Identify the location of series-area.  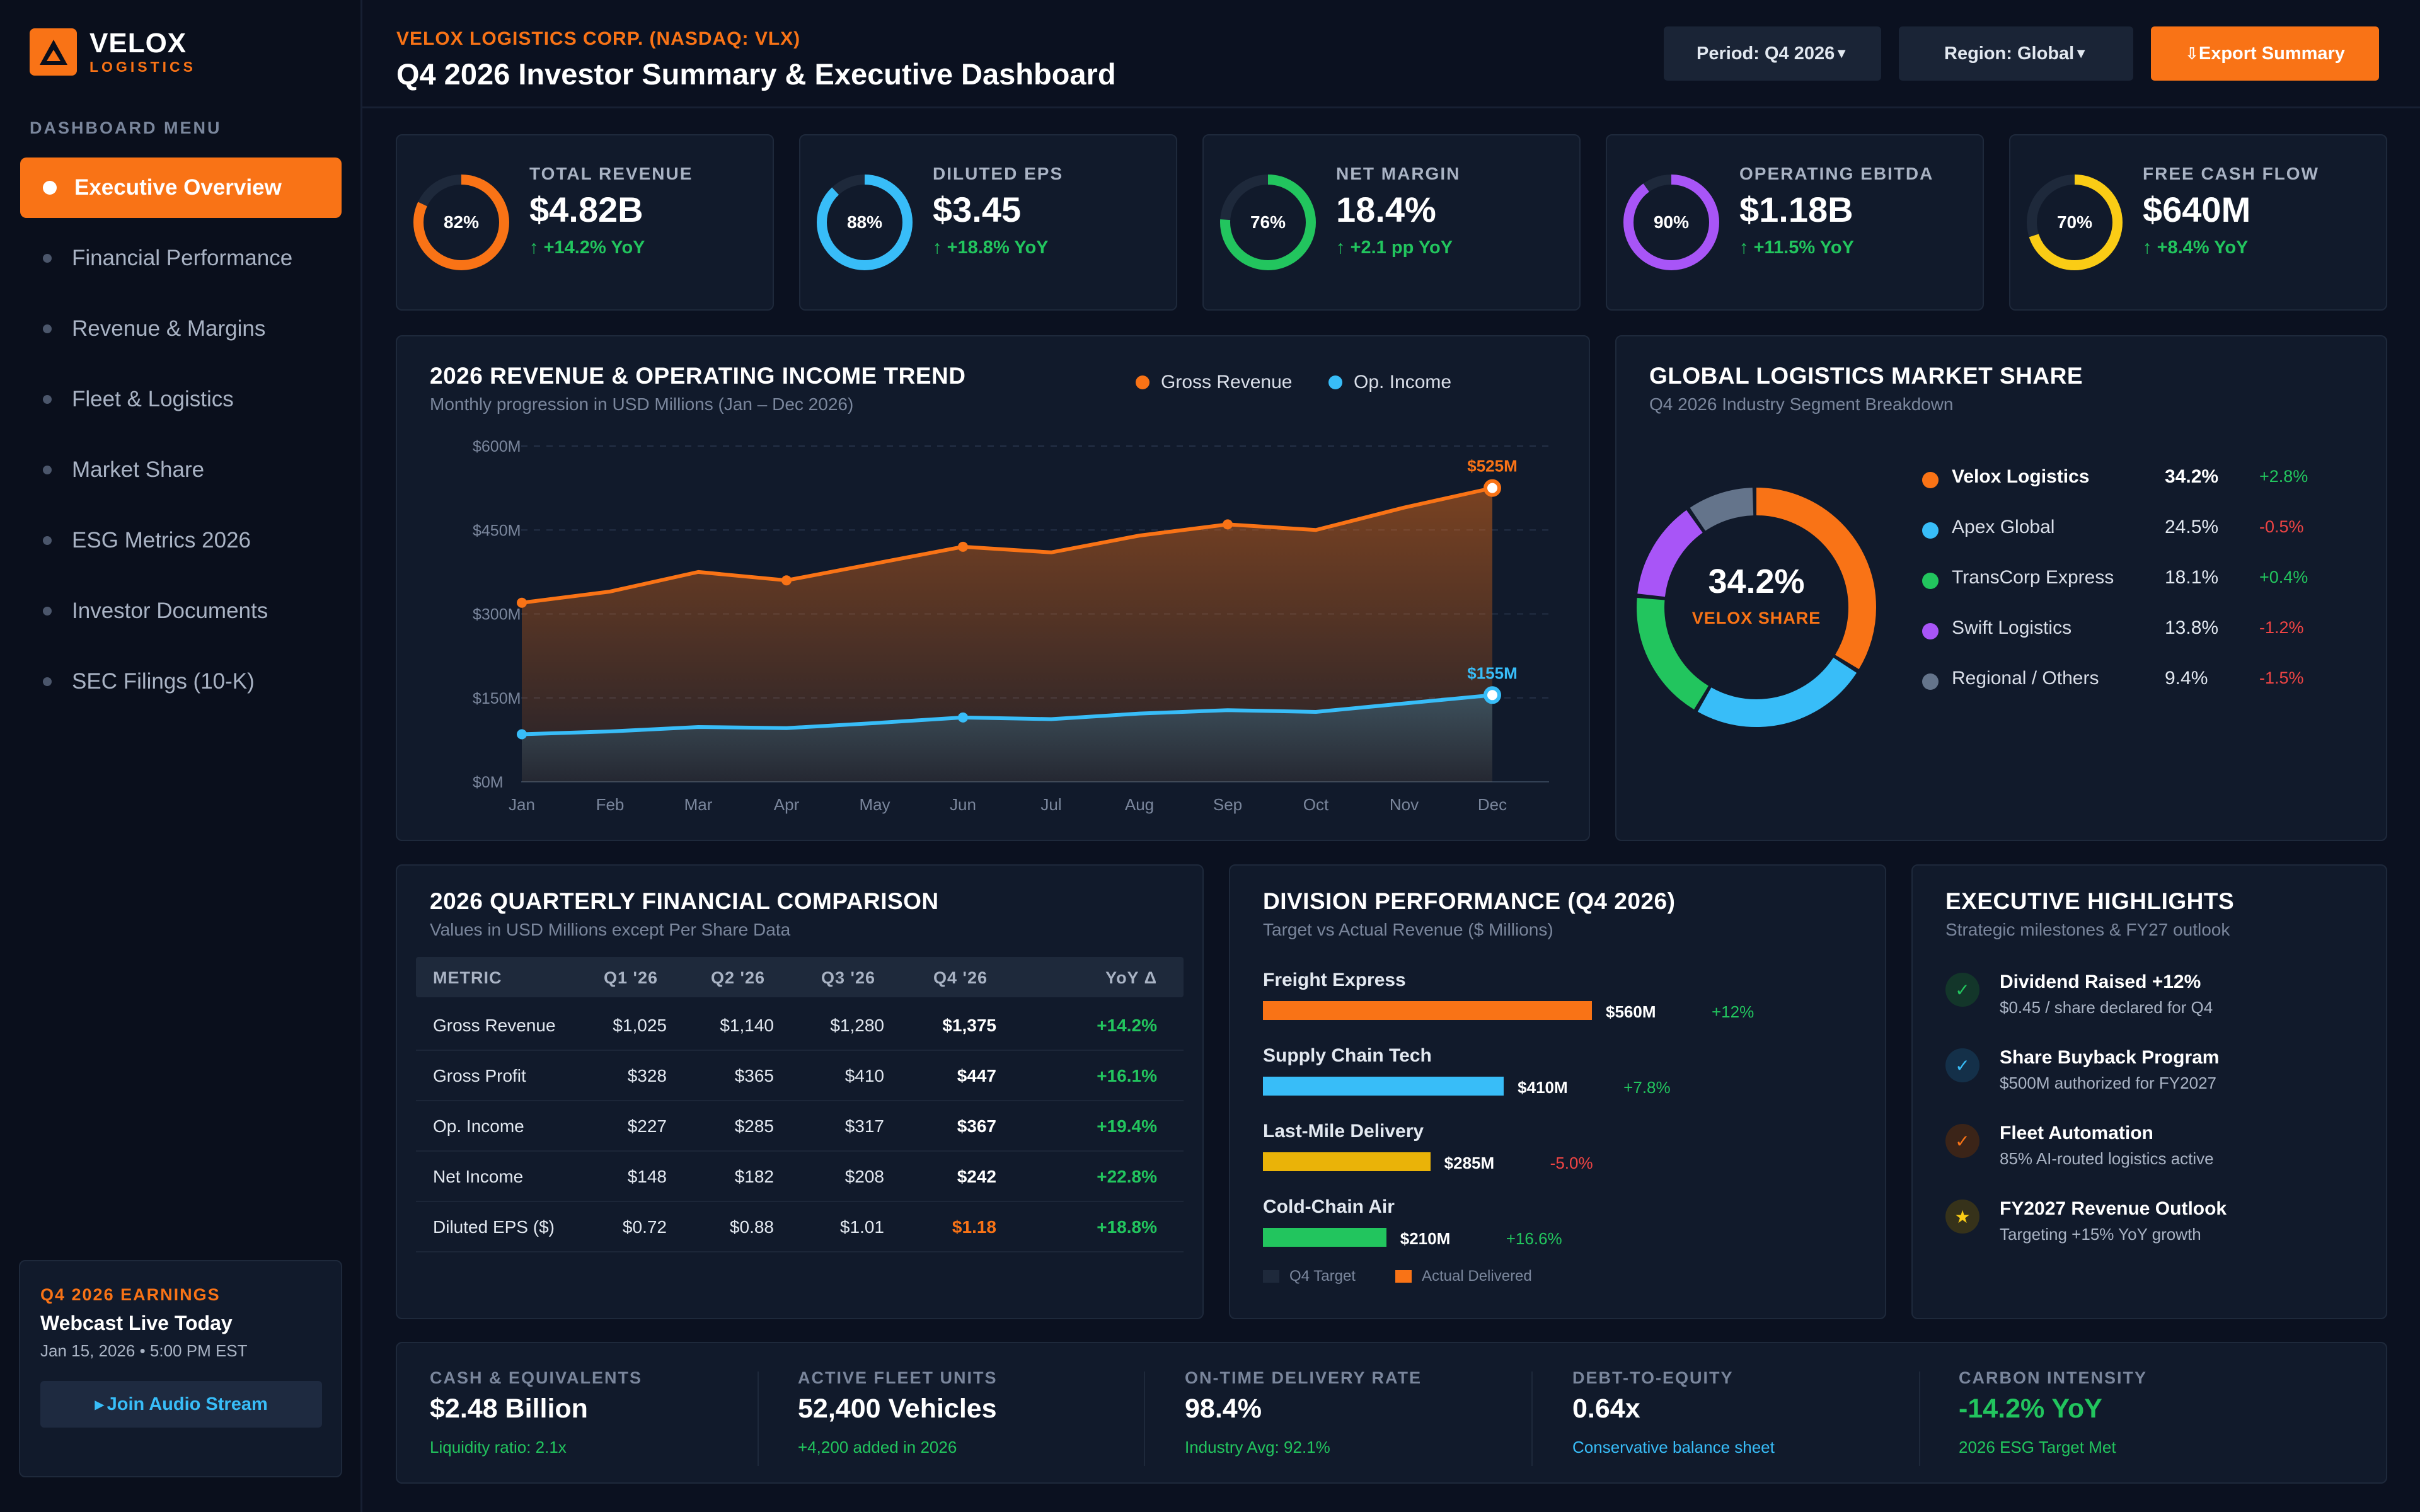
(1007, 635).